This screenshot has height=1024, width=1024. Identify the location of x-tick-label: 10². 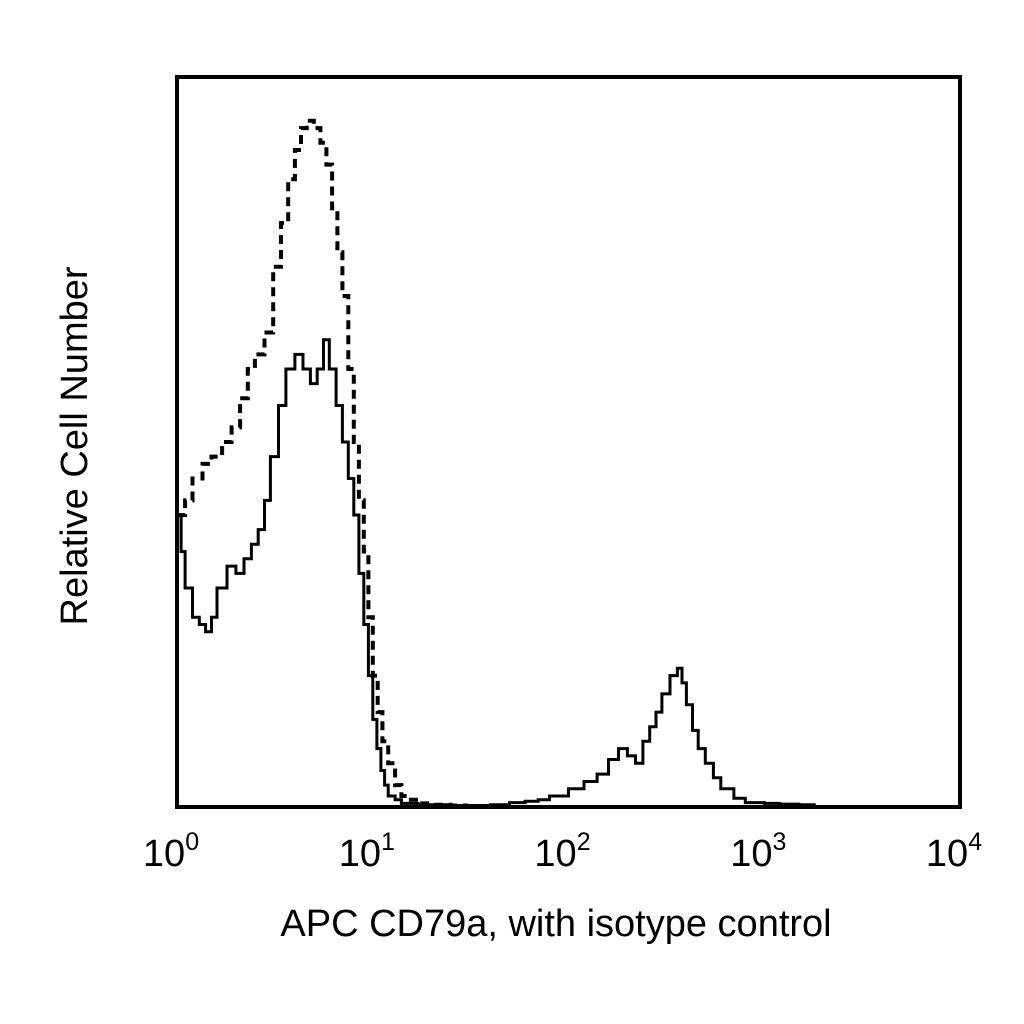
(562, 851).